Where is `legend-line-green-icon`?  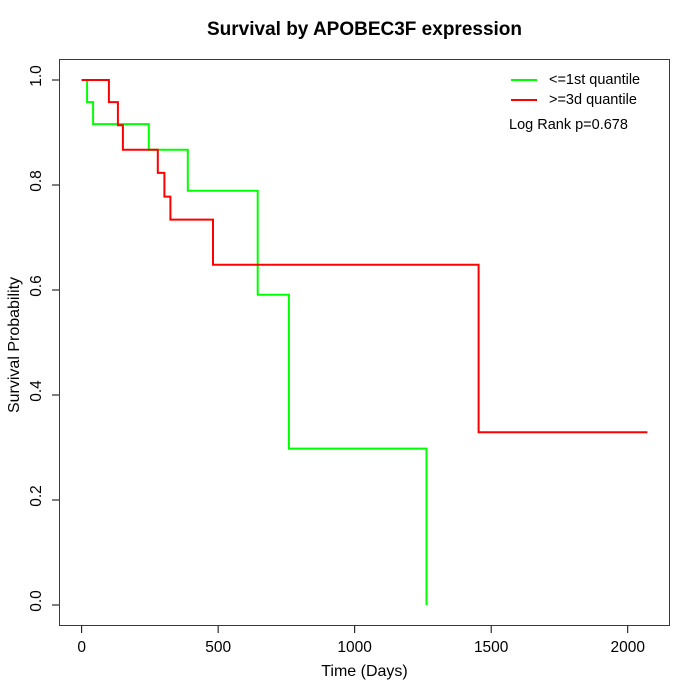 legend-line-green-icon is located at coordinates (524, 80).